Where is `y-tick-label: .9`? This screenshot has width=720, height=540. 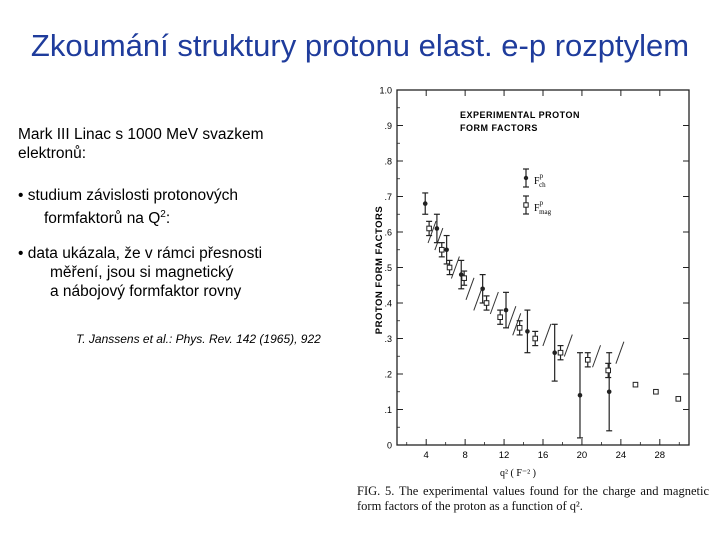
y-tick-label: .9 is located at coordinates (388, 126).